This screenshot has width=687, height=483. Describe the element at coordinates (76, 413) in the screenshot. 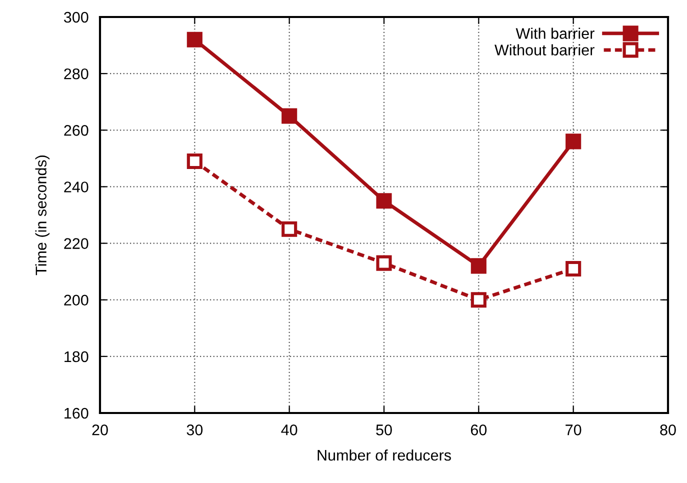

I see `y-tick-label: 160` at that location.